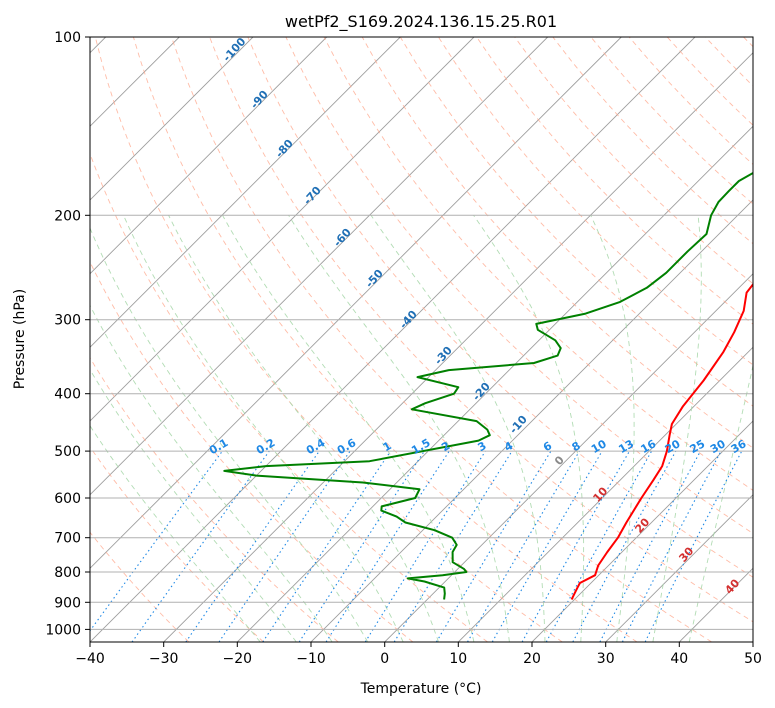  I want to click on y-tick-label: 400, so click(67, 395).